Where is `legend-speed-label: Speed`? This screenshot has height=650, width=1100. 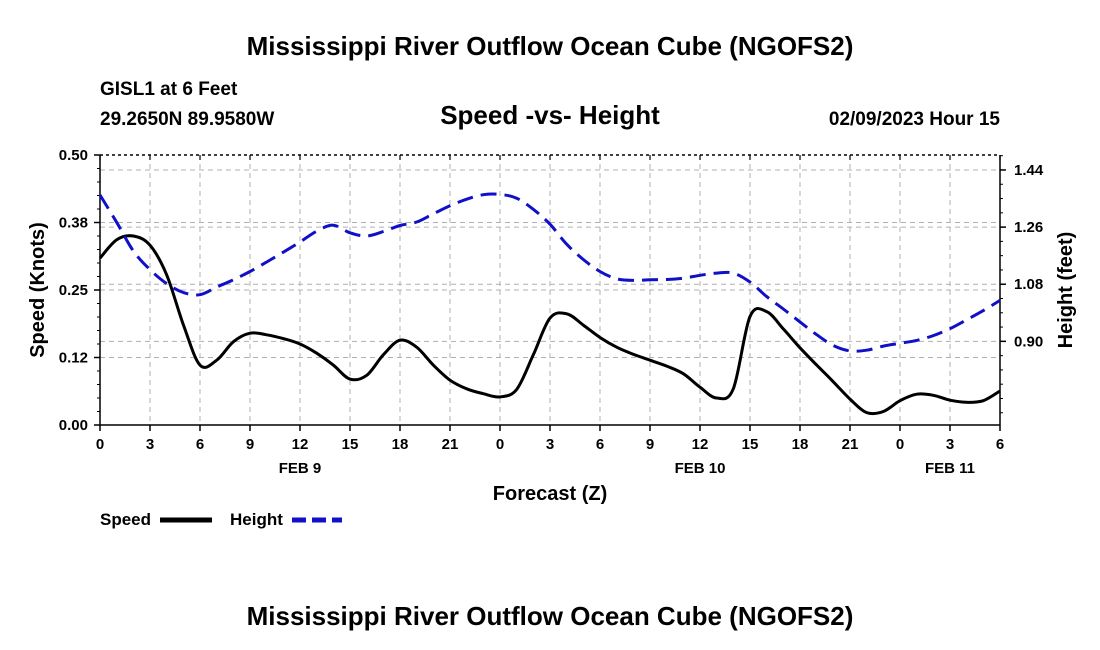
legend-speed-label: Speed is located at coordinates (125, 519).